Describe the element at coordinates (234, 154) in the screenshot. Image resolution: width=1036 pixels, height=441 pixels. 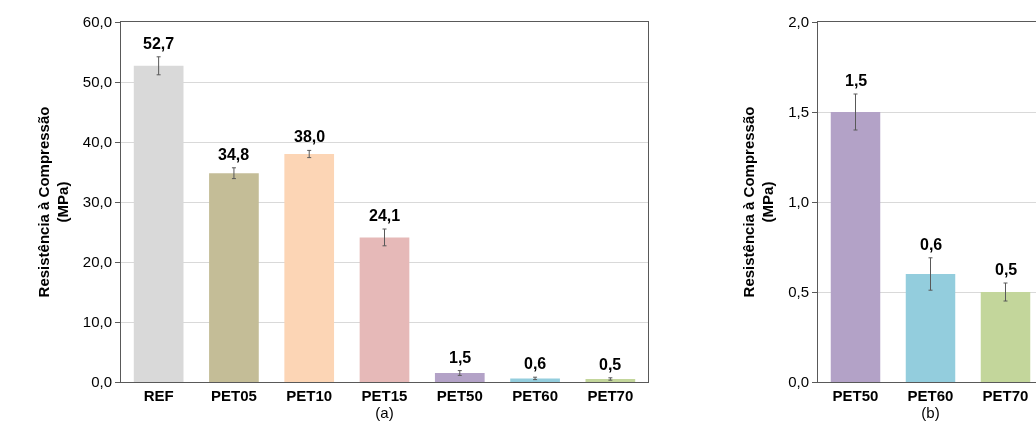
I see `data-label: 34,8` at that location.